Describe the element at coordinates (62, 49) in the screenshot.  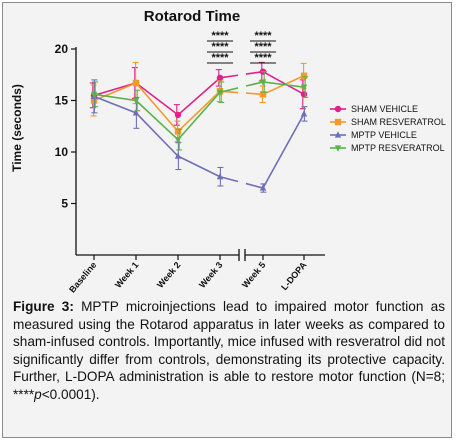
I see `y-tick-label: 20` at that location.